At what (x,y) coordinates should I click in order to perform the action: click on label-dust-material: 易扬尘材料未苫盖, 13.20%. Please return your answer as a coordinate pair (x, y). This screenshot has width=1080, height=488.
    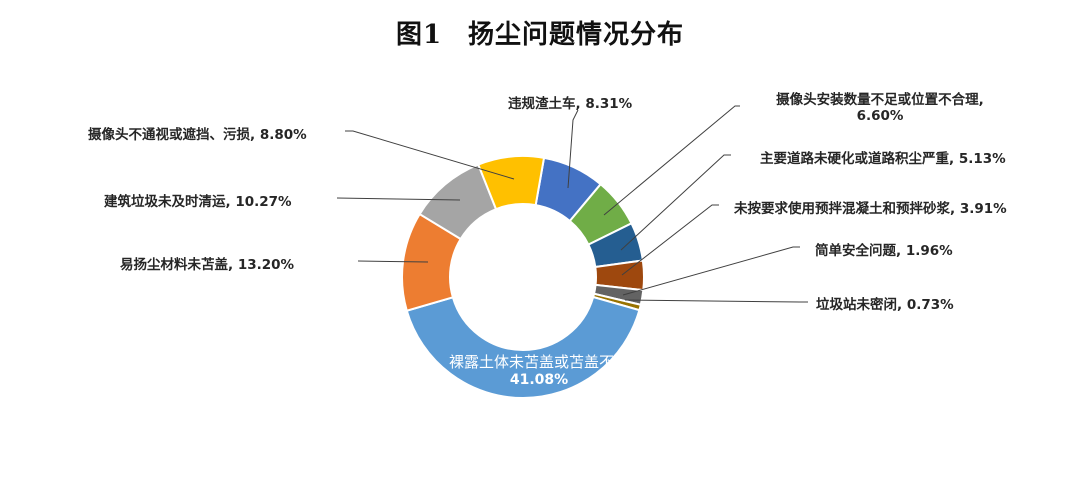
    Looking at the image, I should click on (207, 265).